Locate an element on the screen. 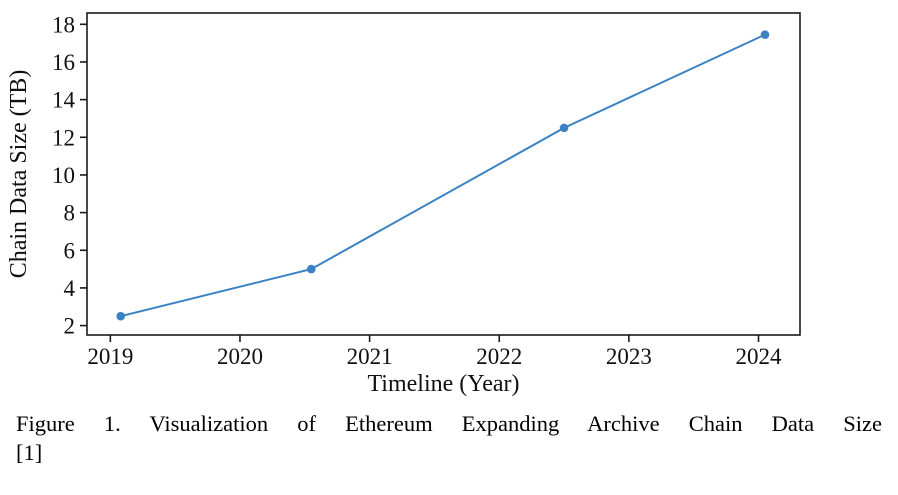 The height and width of the screenshot is (495, 898). y-tick-label: 10 is located at coordinates (63, 175).